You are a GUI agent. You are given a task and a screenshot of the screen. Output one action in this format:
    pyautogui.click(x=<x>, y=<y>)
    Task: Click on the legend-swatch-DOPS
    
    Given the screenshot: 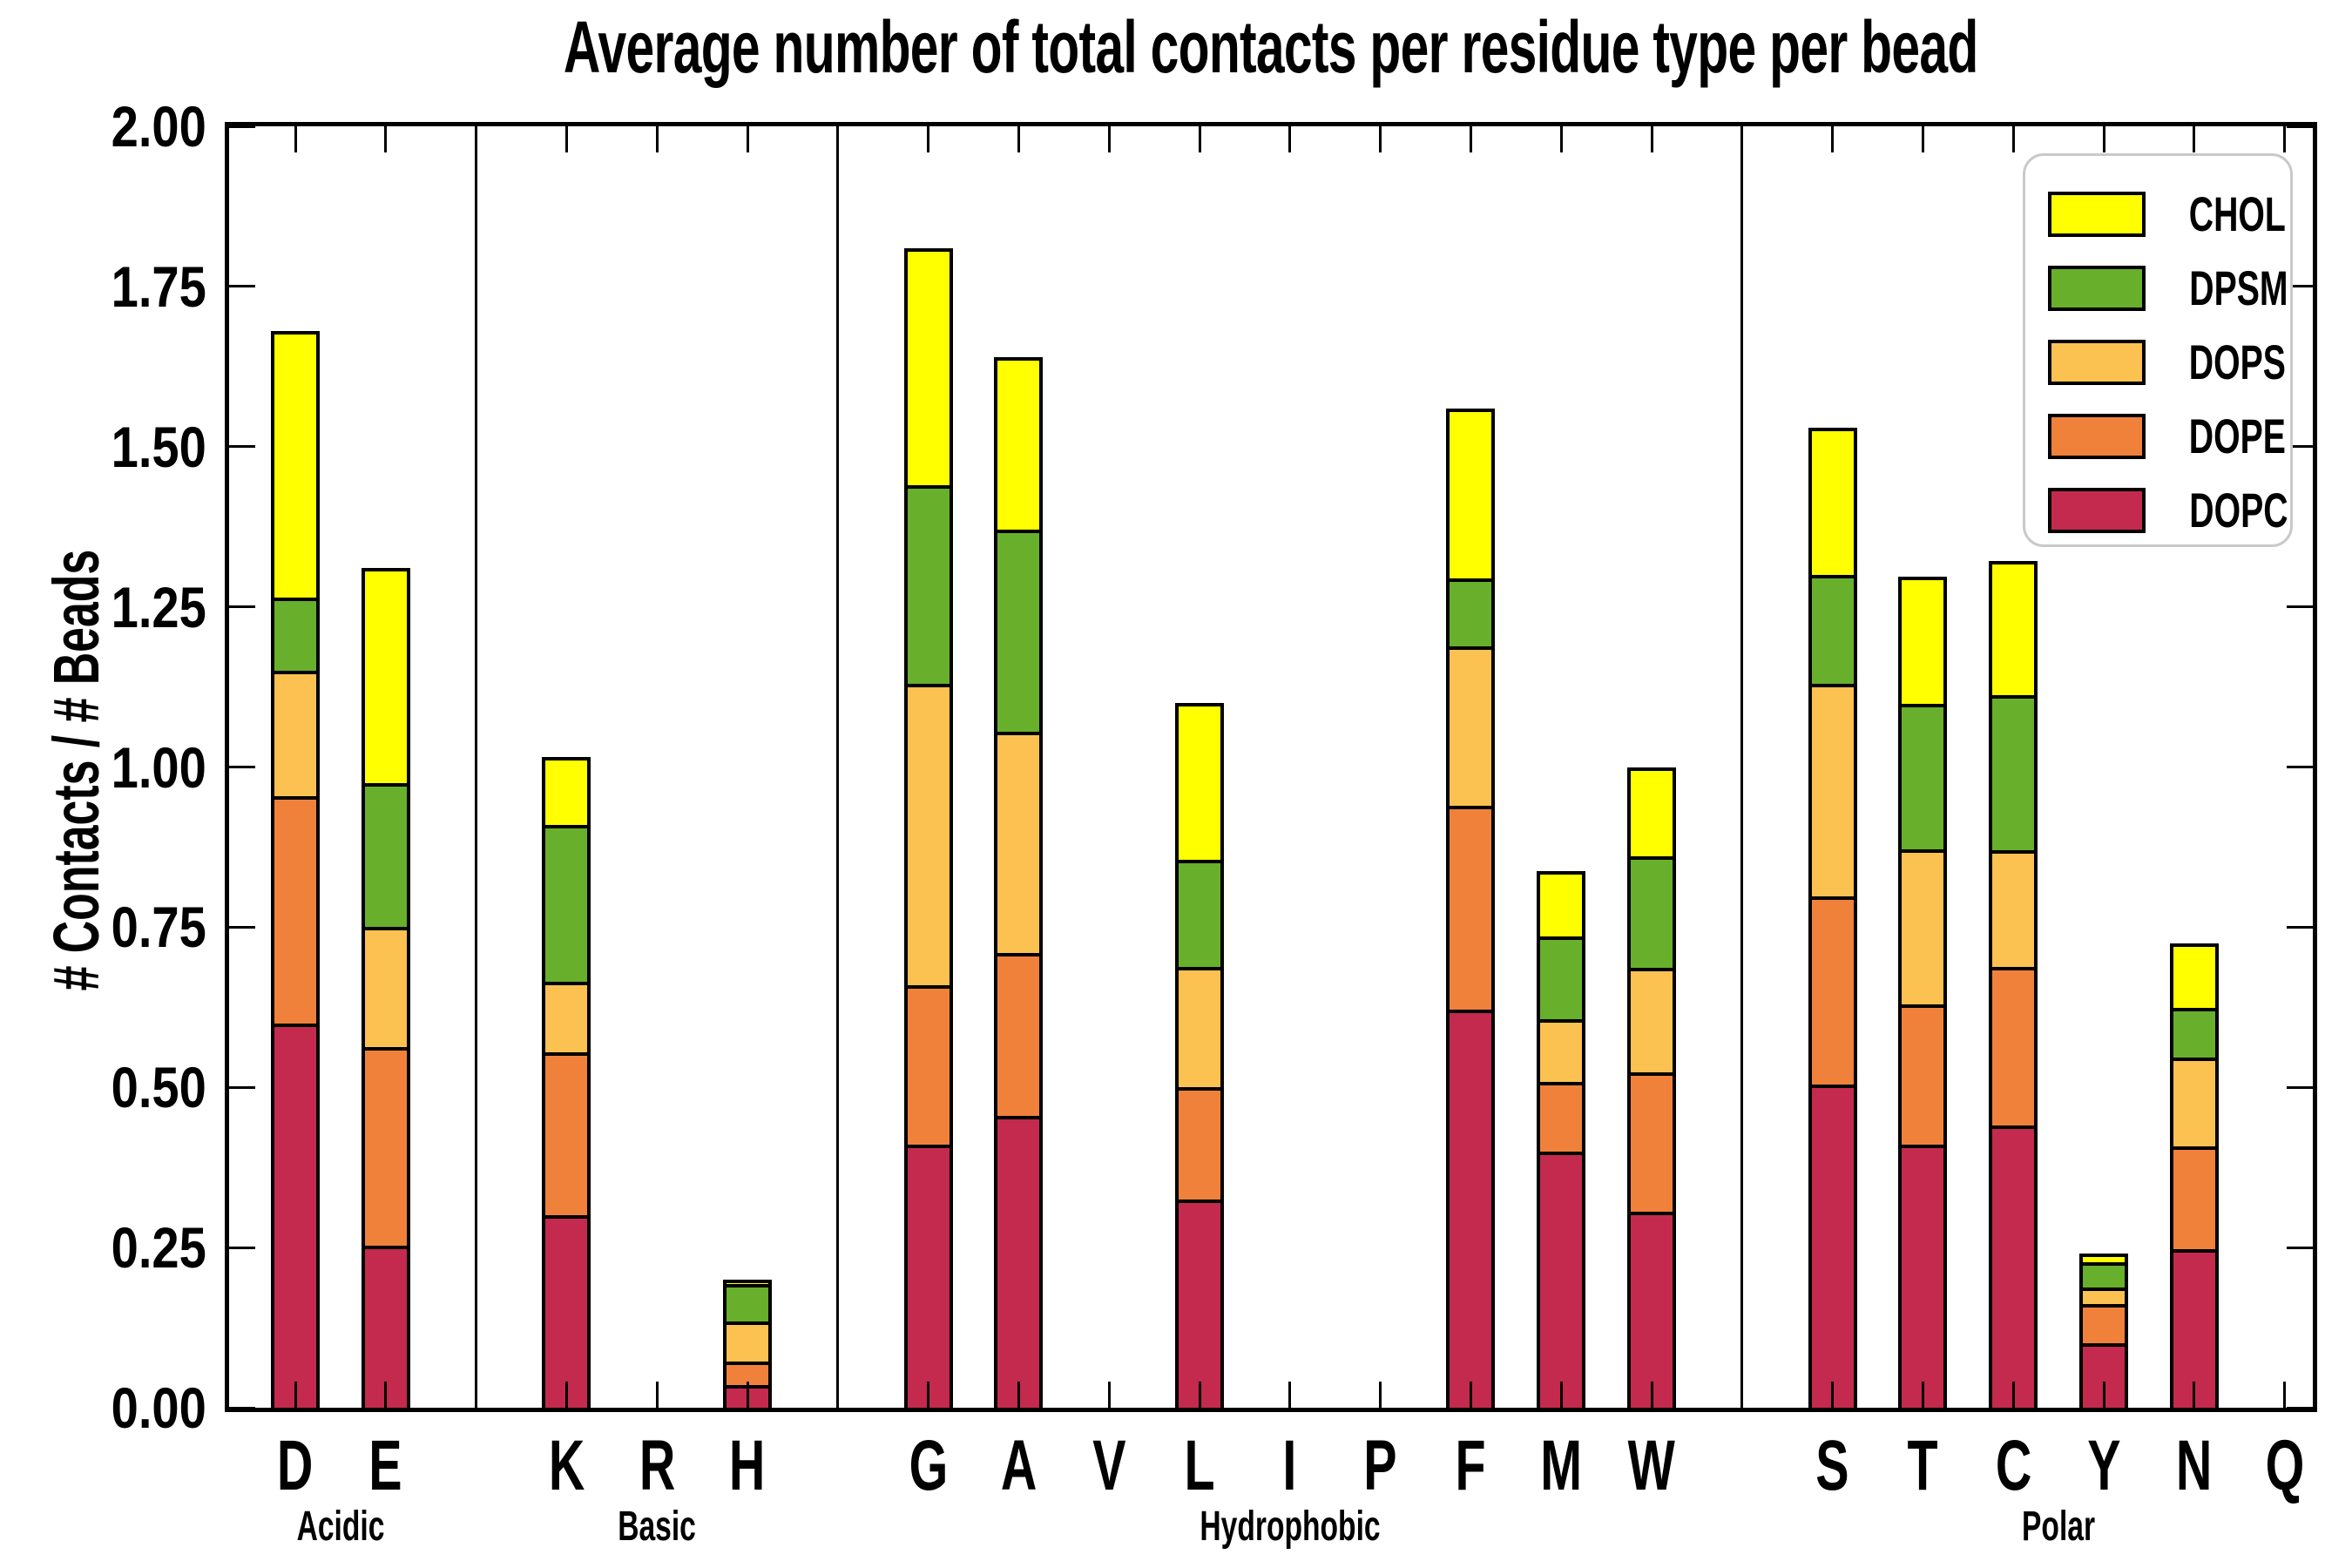 What is the action you would take?
    pyautogui.click(x=2097, y=362)
    